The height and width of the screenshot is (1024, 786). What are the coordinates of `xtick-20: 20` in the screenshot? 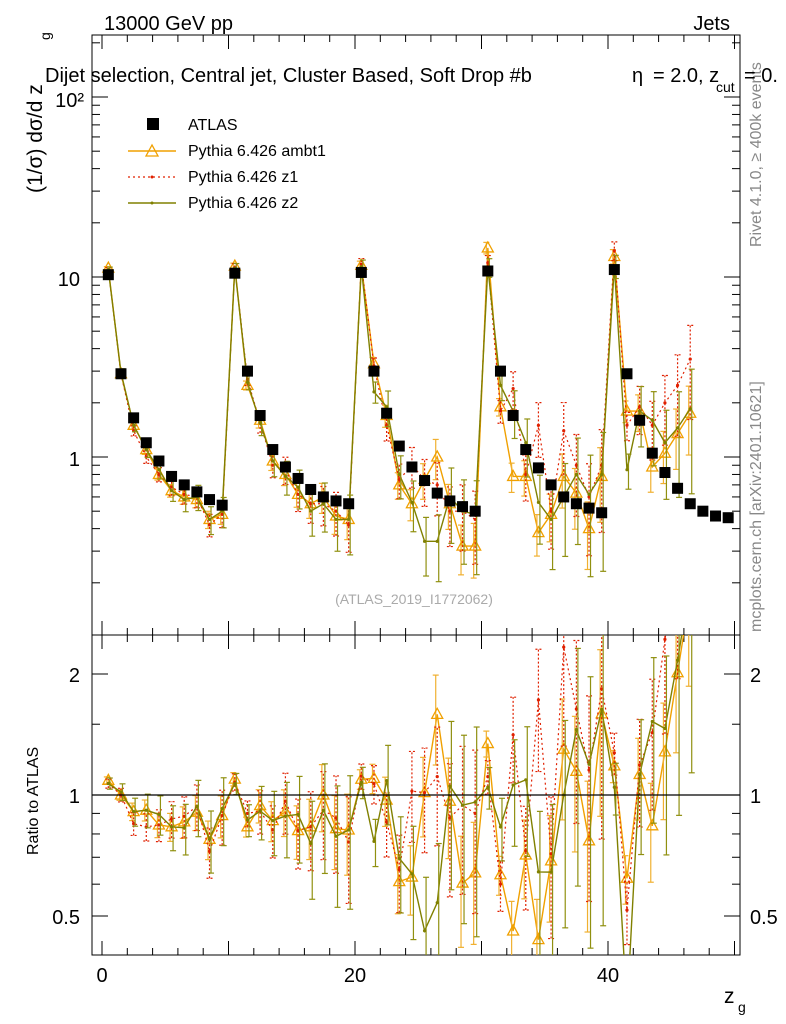 It's located at (355, 976).